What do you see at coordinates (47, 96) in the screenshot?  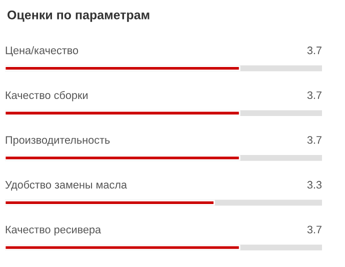 I see `y-tick-label: Качество сборки` at bounding box center [47, 96].